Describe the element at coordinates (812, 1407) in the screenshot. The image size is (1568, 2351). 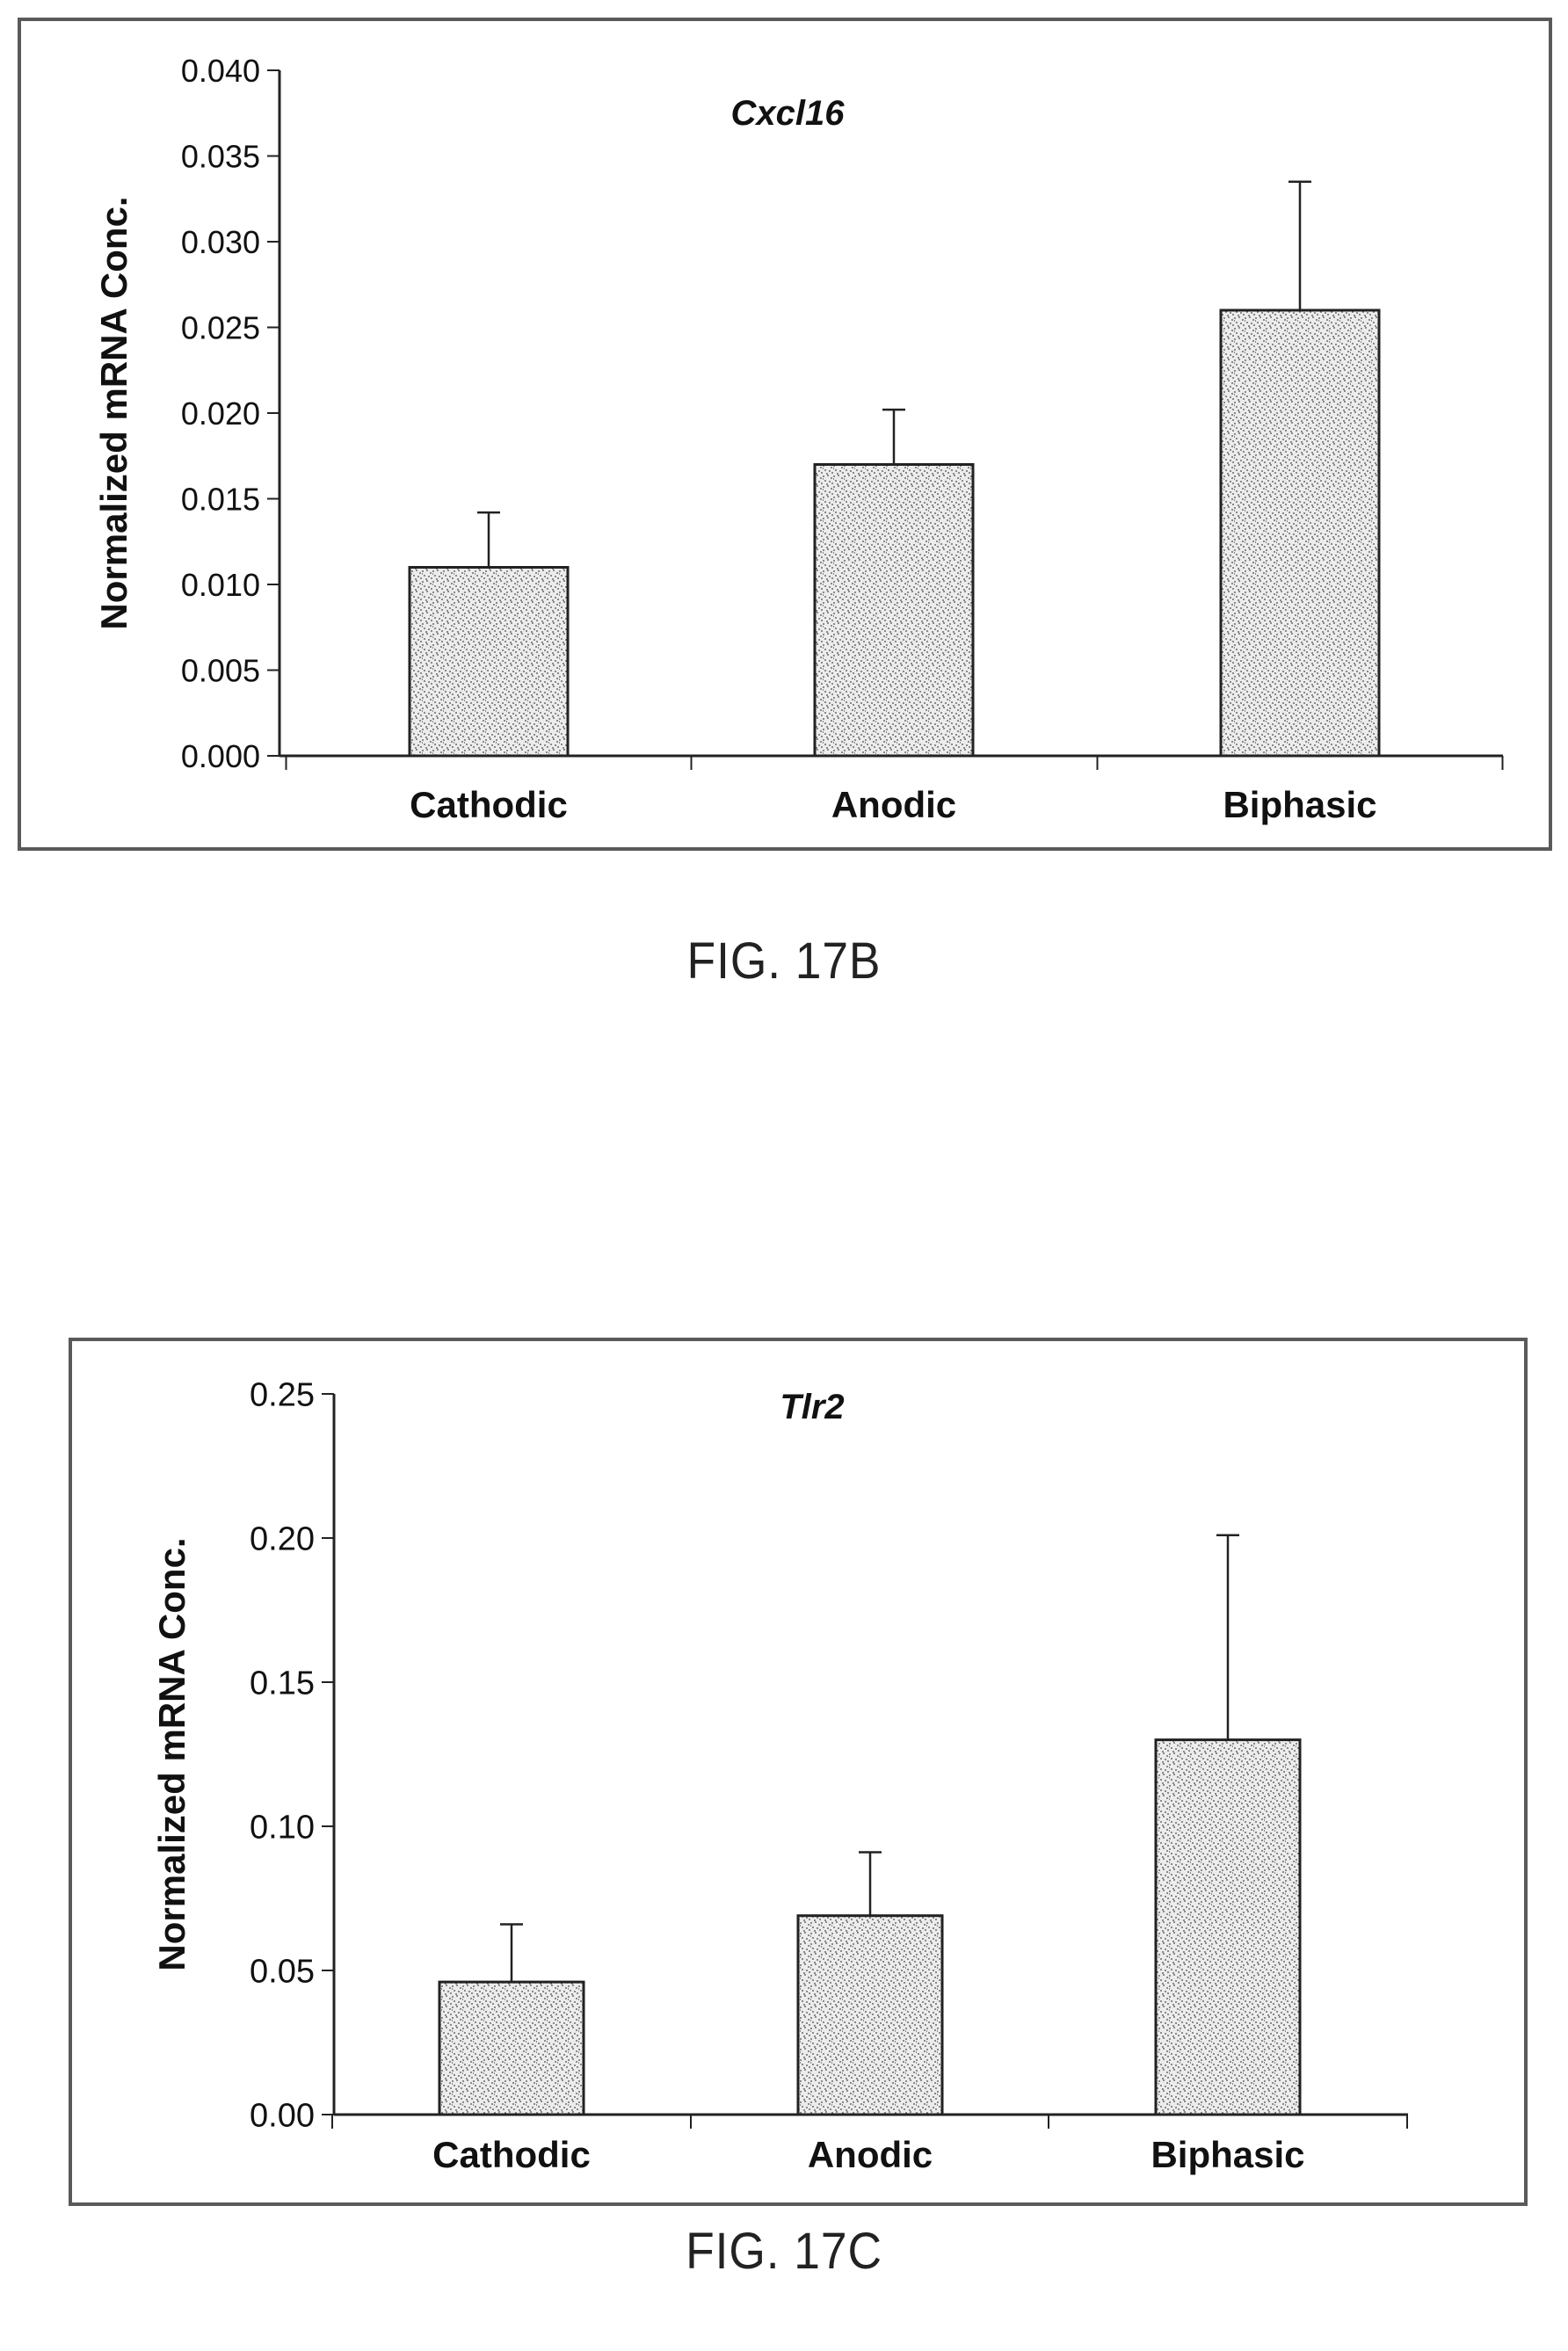
I see `chart-title: Tlr2` at that location.